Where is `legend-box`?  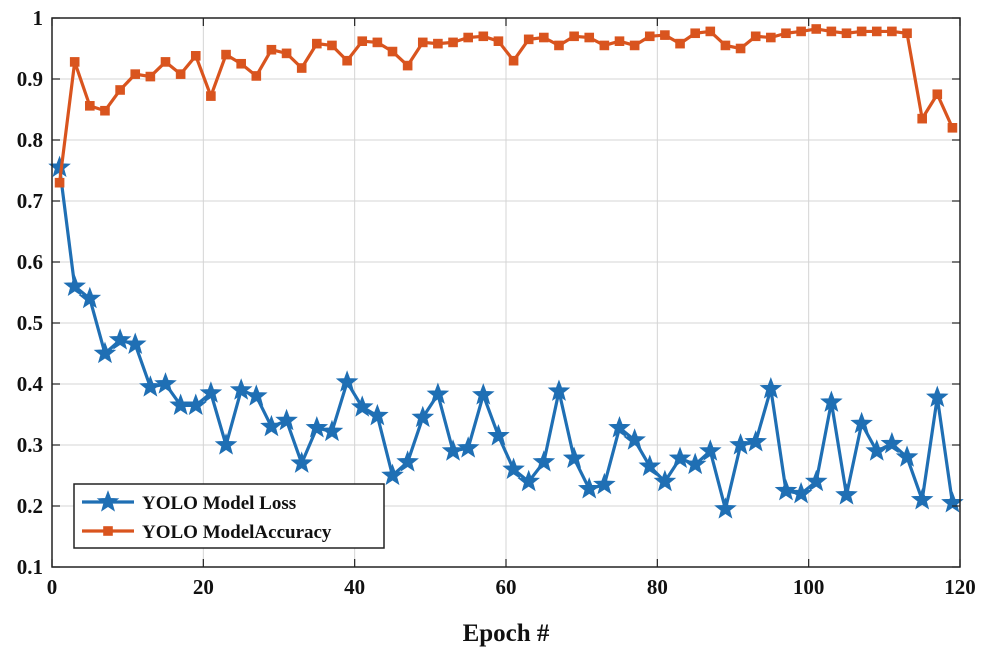 legend-box is located at coordinates (229, 516).